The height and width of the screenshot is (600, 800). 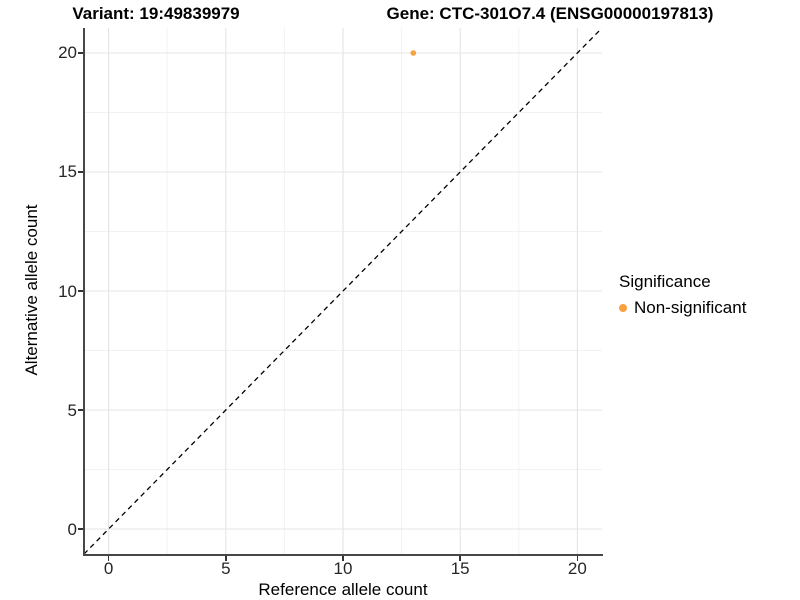 What do you see at coordinates (84, 292) in the screenshot?
I see `y-axis-line` at bounding box center [84, 292].